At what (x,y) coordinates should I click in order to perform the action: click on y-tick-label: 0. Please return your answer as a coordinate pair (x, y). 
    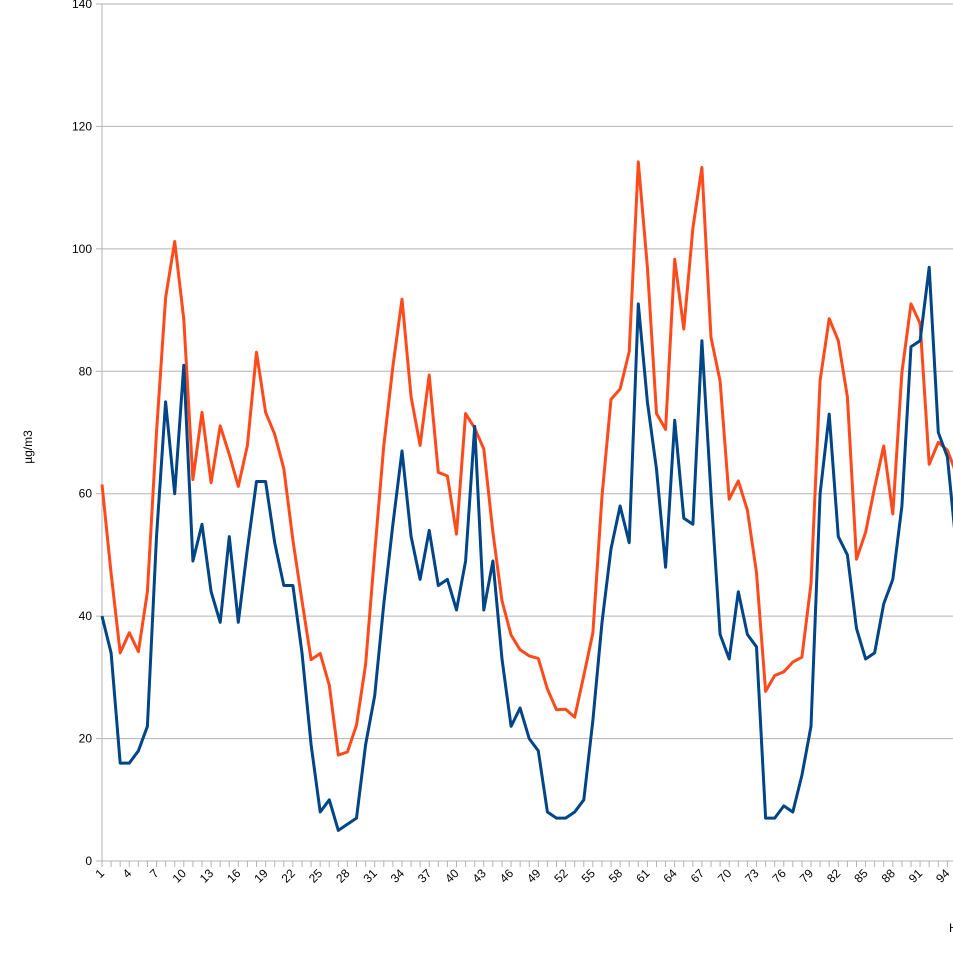
    Looking at the image, I should click on (88, 861).